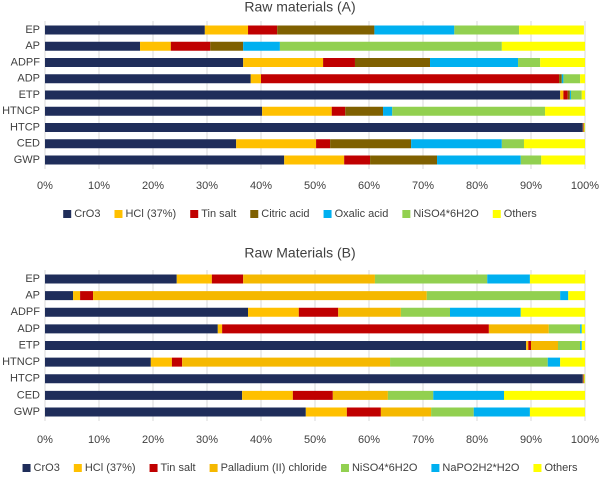  What do you see at coordinates (385, 468) in the screenshot?
I see `legend-label: NiSO4*6H2O` at bounding box center [385, 468].